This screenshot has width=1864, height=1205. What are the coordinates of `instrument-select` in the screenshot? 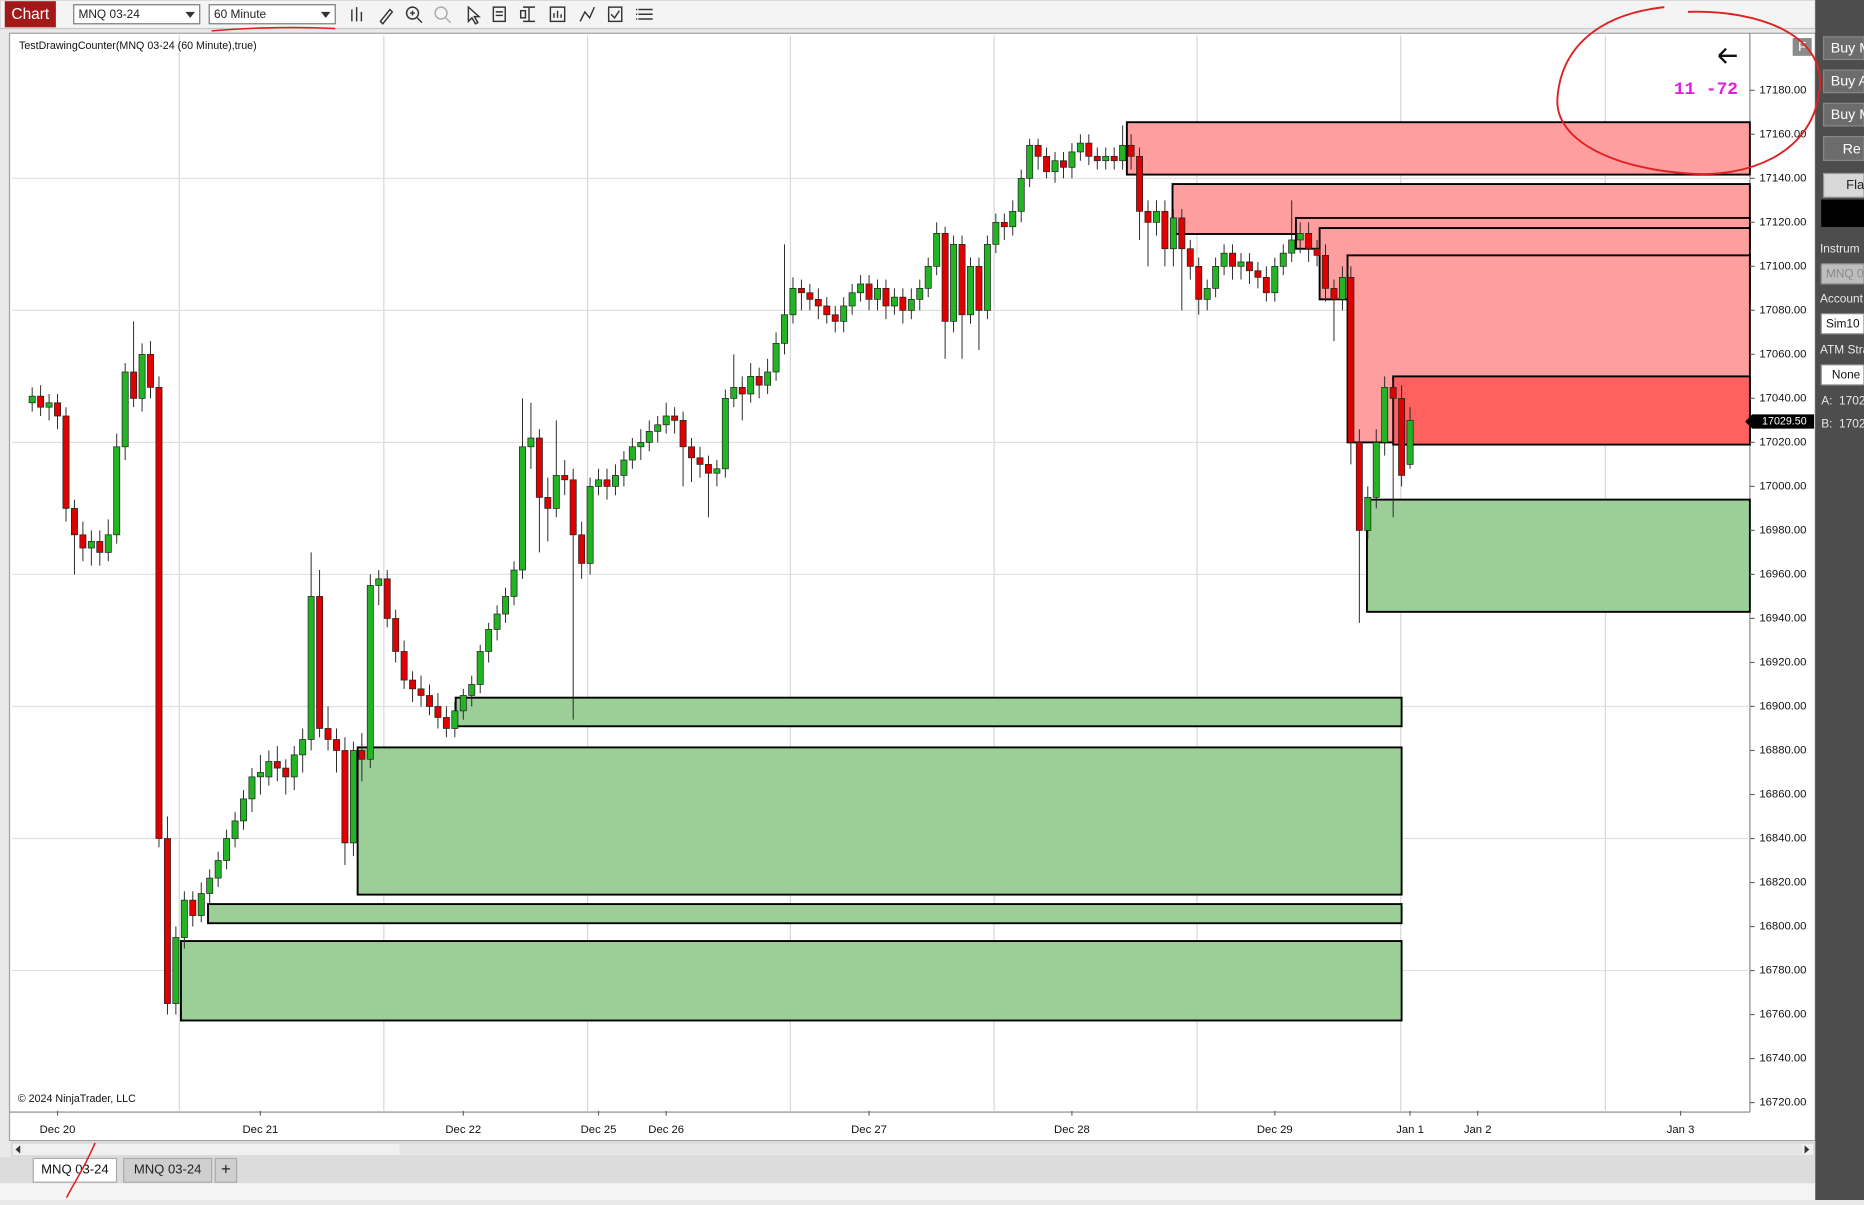 It's located at (137, 14).